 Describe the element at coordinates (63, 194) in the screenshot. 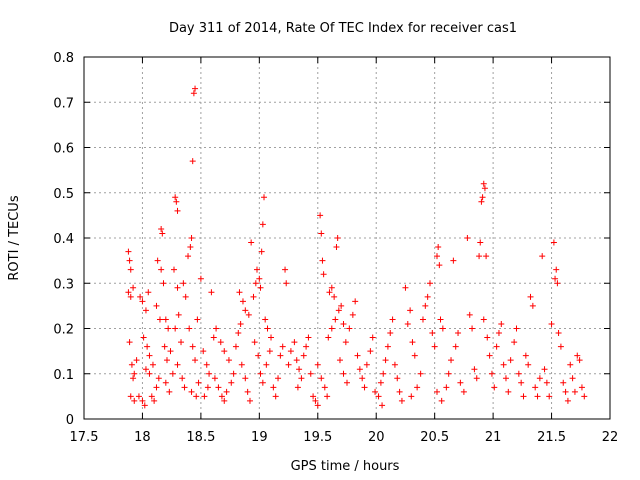

I see `y-tick-label: 0.5` at that location.